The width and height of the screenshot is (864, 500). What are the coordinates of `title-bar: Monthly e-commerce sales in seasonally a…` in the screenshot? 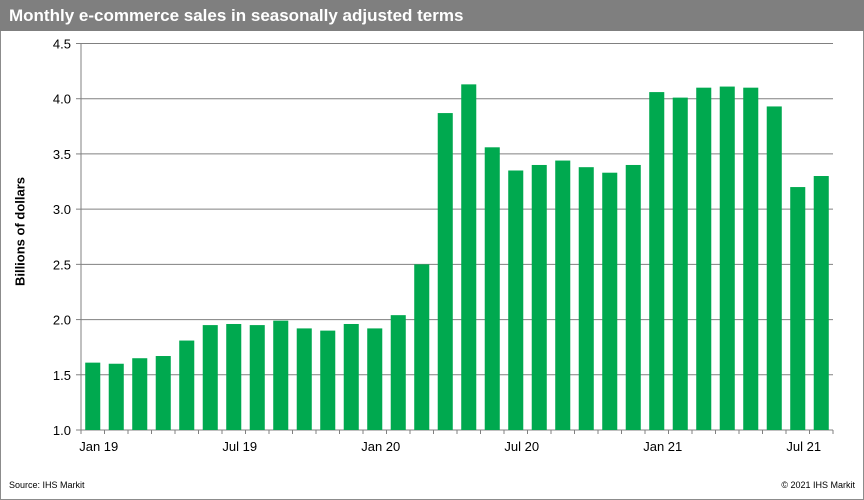 It's located at (432, 15).